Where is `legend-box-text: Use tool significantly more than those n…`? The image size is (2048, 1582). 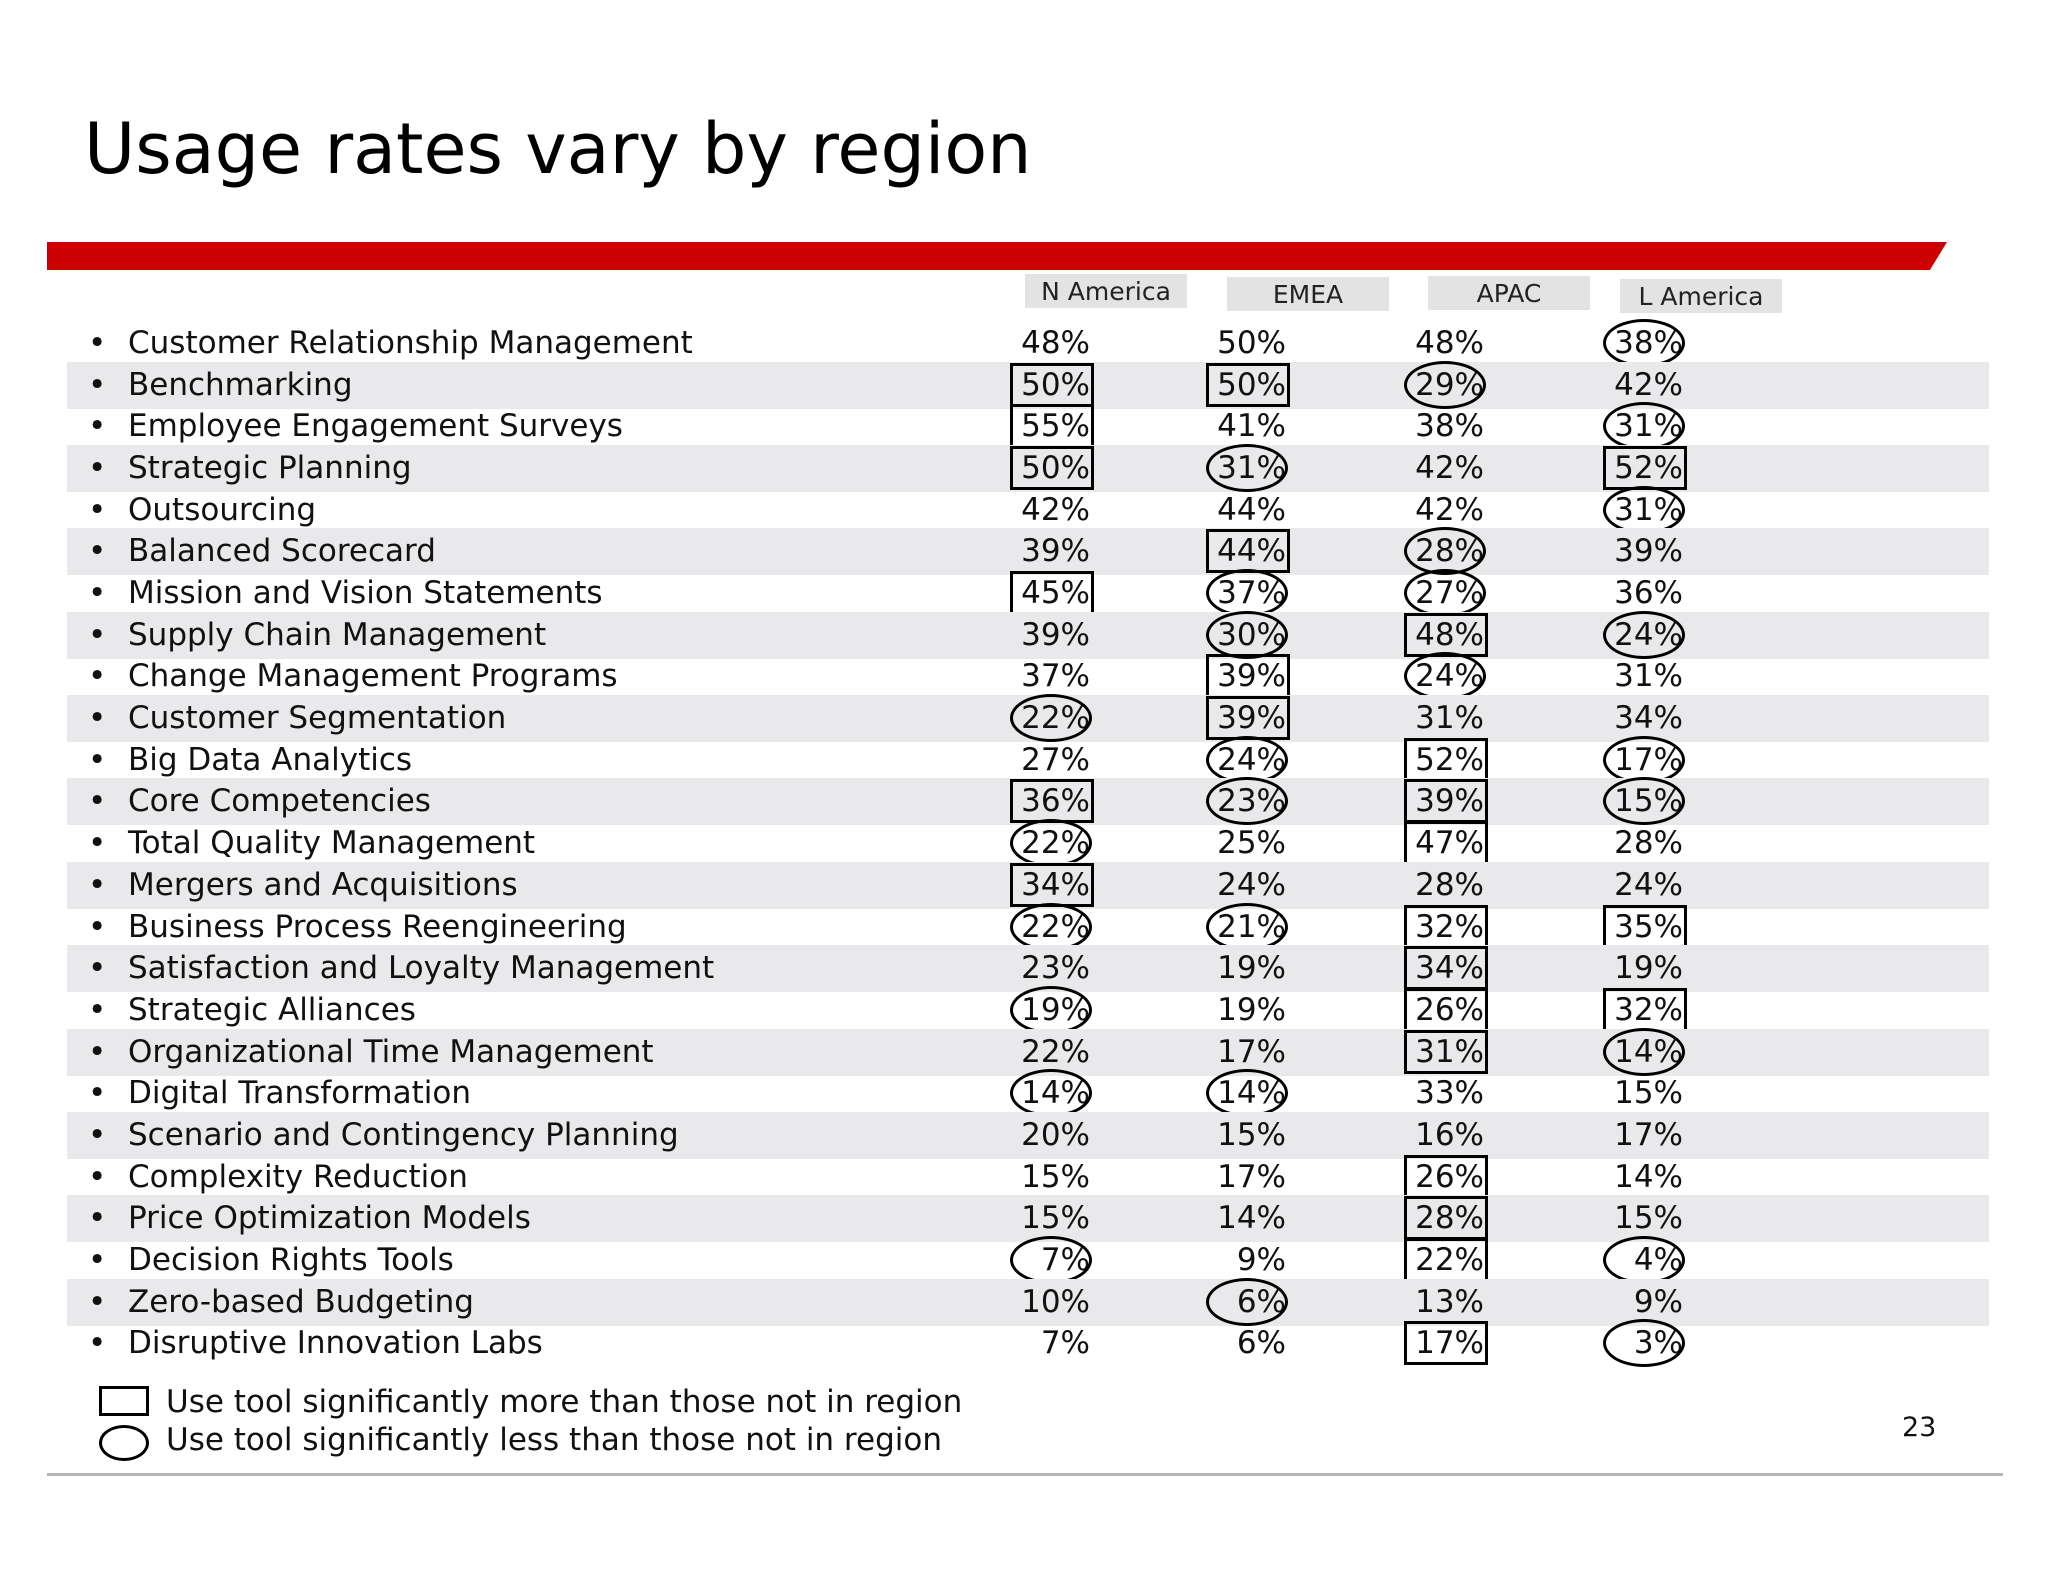
legend-box-text: Use tool significantly more than those n… is located at coordinates (564, 1402).